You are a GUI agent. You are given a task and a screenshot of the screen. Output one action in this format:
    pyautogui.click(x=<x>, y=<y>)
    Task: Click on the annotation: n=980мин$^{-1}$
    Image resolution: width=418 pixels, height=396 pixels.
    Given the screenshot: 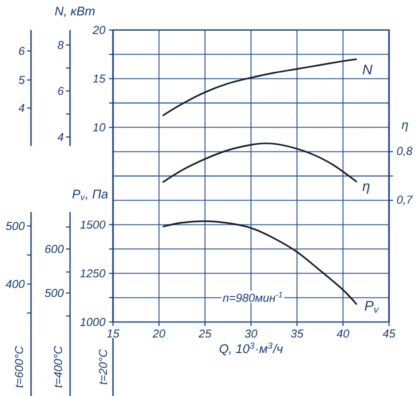 What is the action you would take?
    pyautogui.click(x=252, y=297)
    